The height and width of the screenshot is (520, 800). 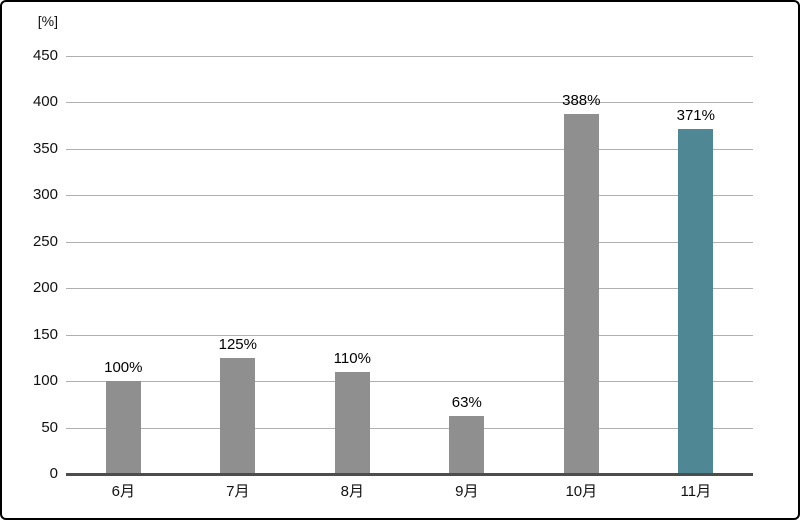 What do you see at coordinates (352, 358) in the screenshot?
I see `bar-value-label: 110%` at bounding box center [352, 358].